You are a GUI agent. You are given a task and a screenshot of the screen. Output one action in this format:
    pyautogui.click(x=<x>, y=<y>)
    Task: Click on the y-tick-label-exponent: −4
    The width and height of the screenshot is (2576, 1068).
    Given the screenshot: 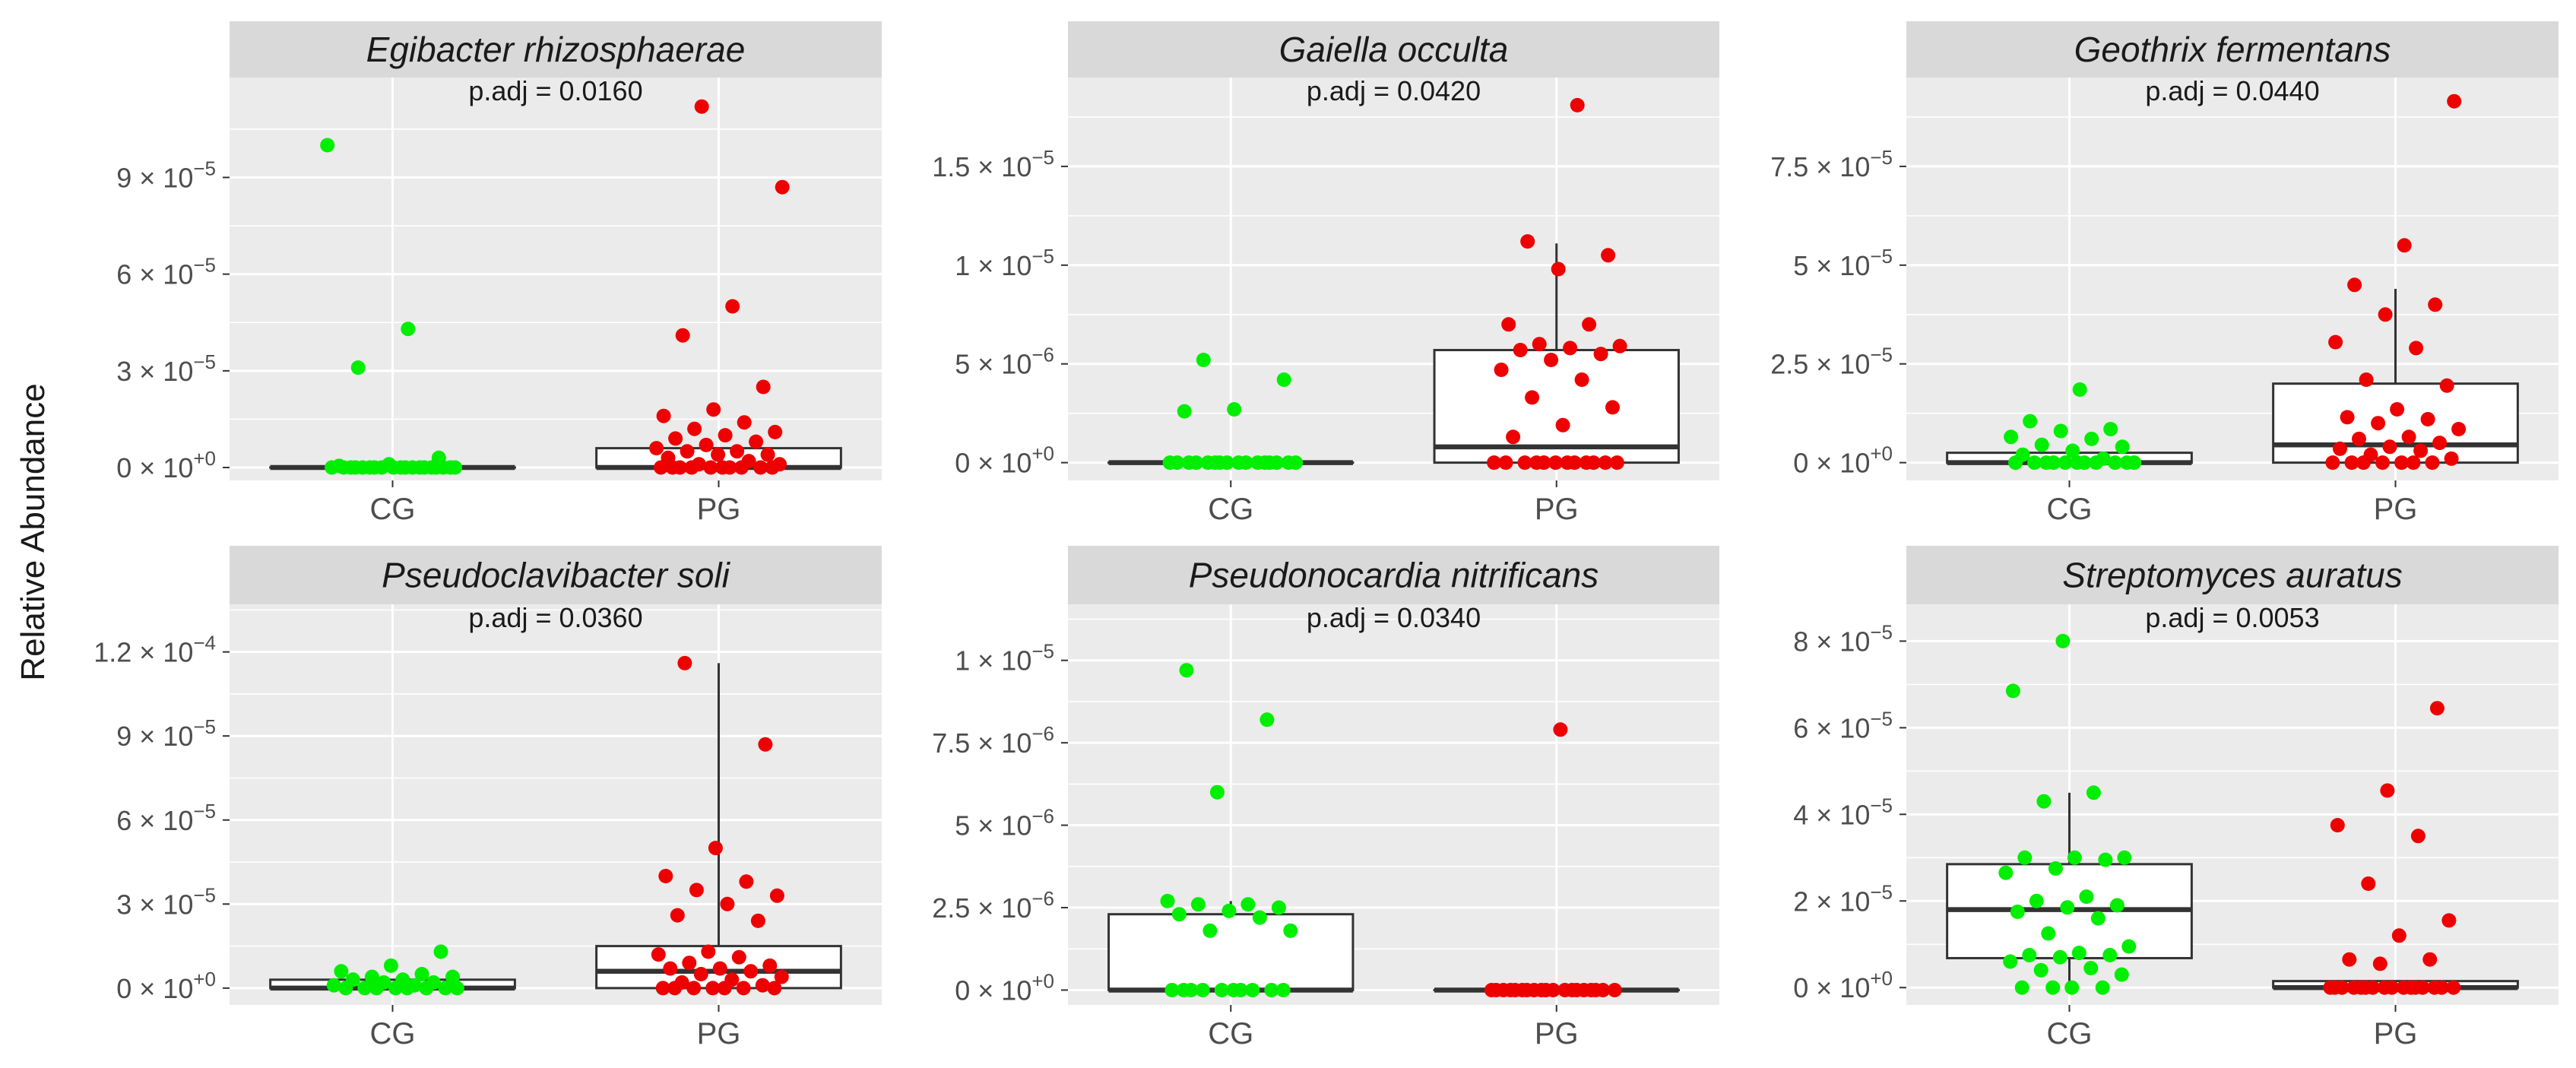 What is the action you would take?
    pyautogui.click(x=204, y=643)
    